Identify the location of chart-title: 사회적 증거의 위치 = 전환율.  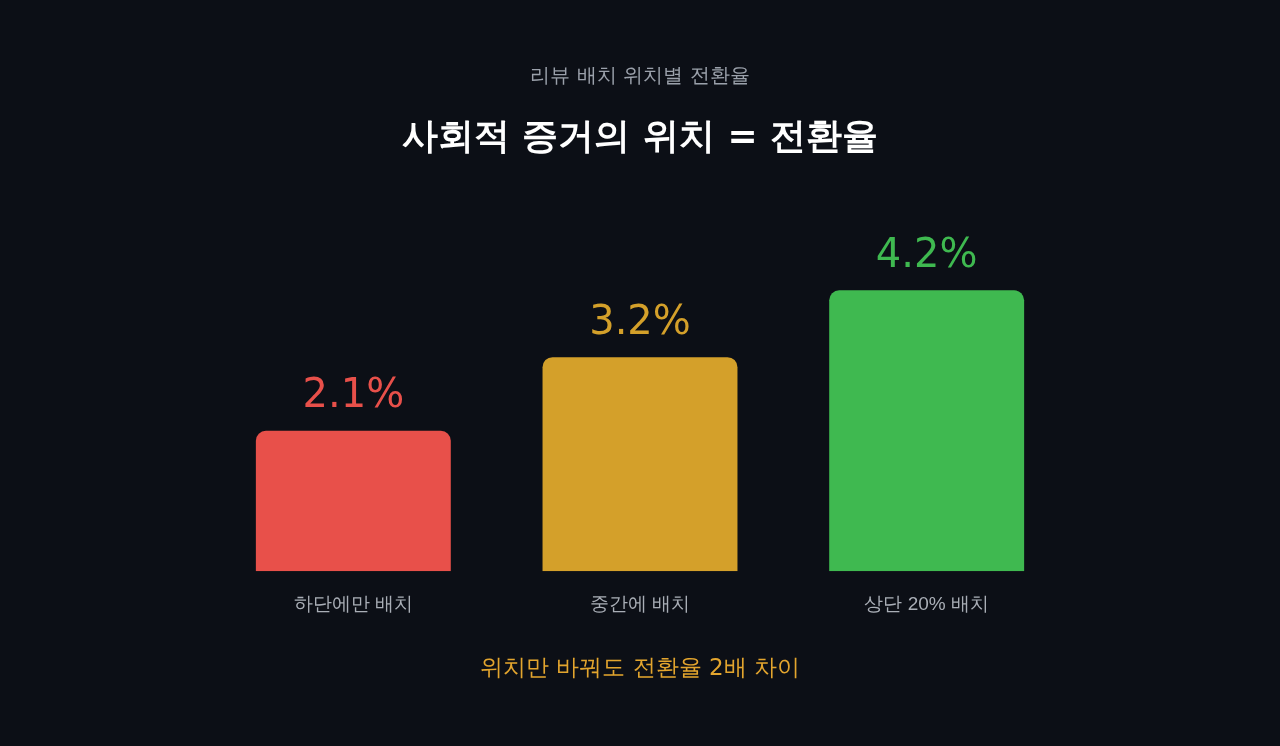
(640, 136).